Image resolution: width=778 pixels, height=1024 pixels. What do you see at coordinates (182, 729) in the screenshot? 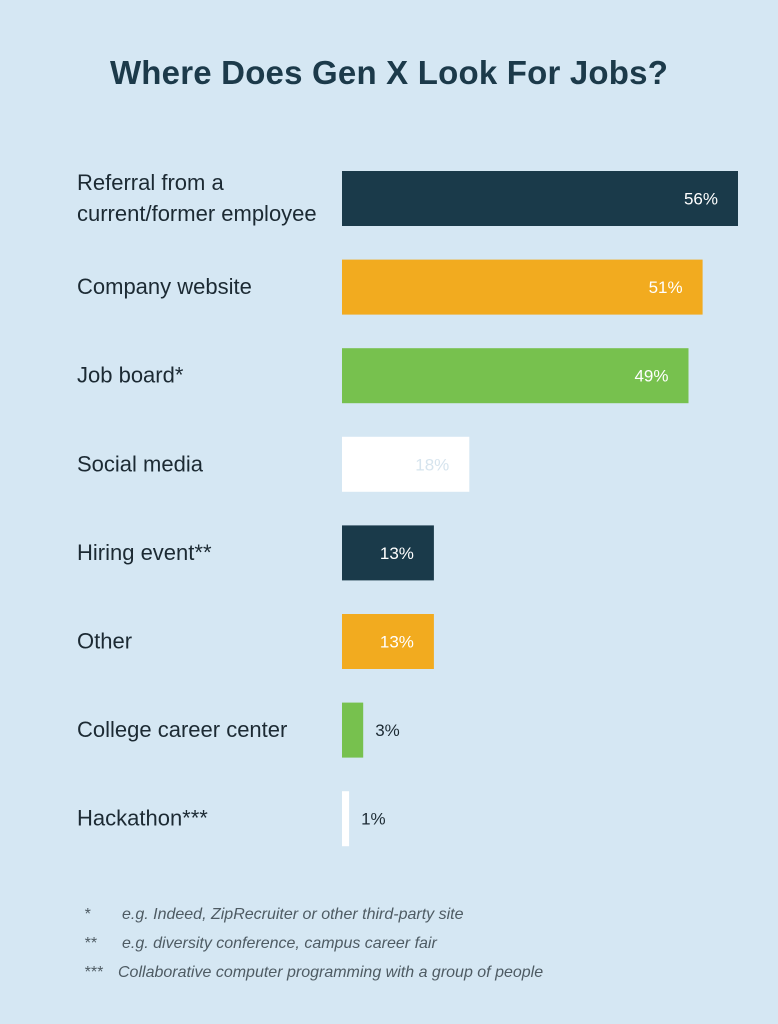
I see `category-label-7: College career center` at bounding box center [182, 729].